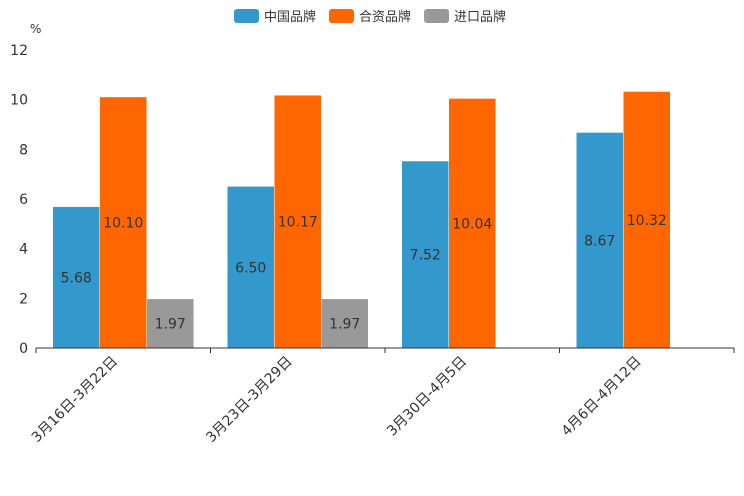 The image size is (744, 496). I want to click on data-label-2-0: 1.97, so click(170, 325).